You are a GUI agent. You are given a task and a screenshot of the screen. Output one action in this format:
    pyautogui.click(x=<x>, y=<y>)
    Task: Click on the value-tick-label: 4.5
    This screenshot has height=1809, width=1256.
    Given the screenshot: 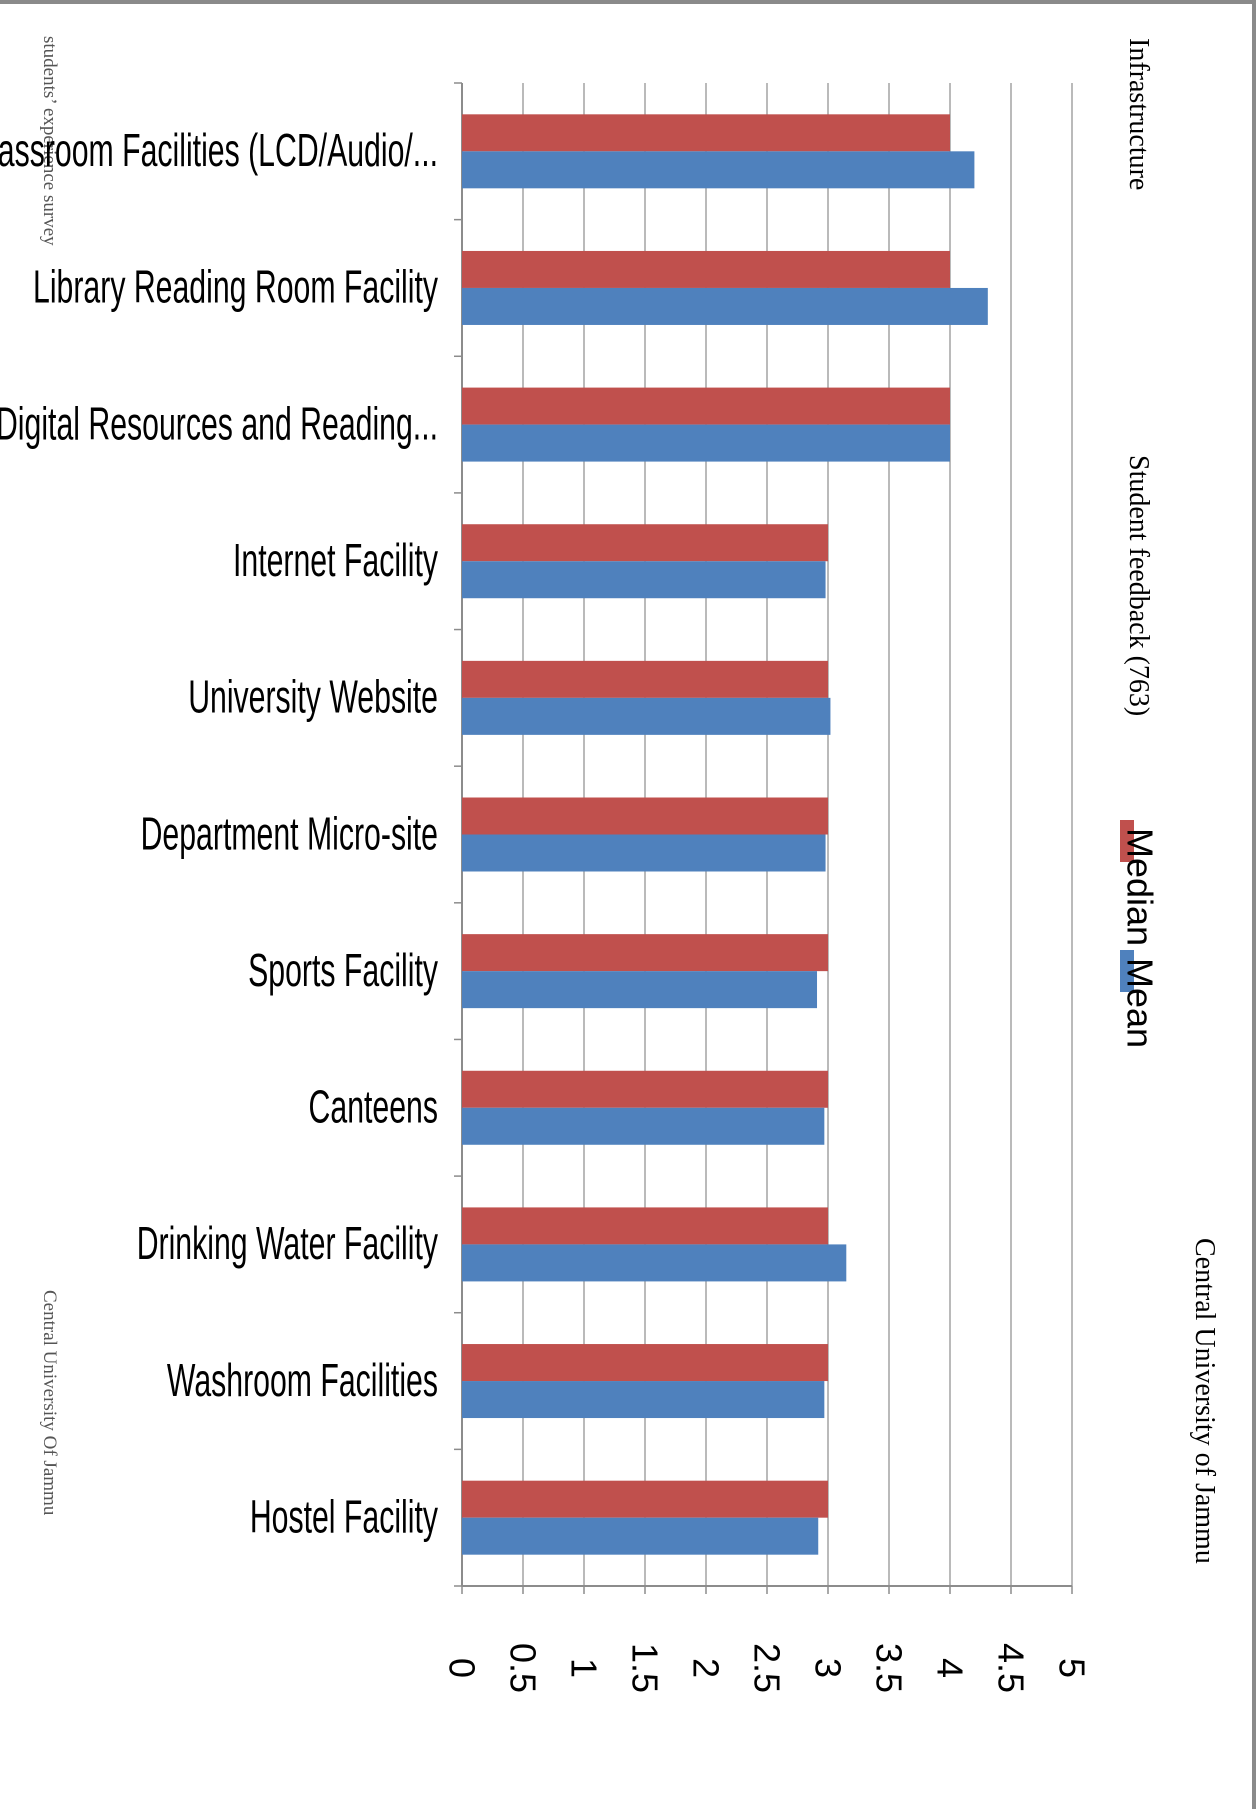 What is the action you would take?
    pyautogui.click(x=1011, y=1668)
    